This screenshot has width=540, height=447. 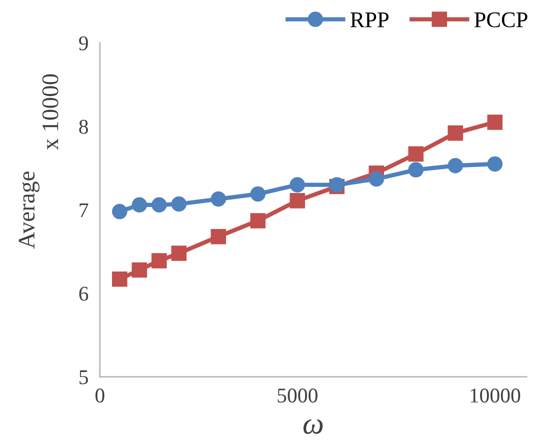 What do you see at coordinates (495, 395) in the screenshot?
I see `x-tick-label: 10000` at bounding box center [495, 395].